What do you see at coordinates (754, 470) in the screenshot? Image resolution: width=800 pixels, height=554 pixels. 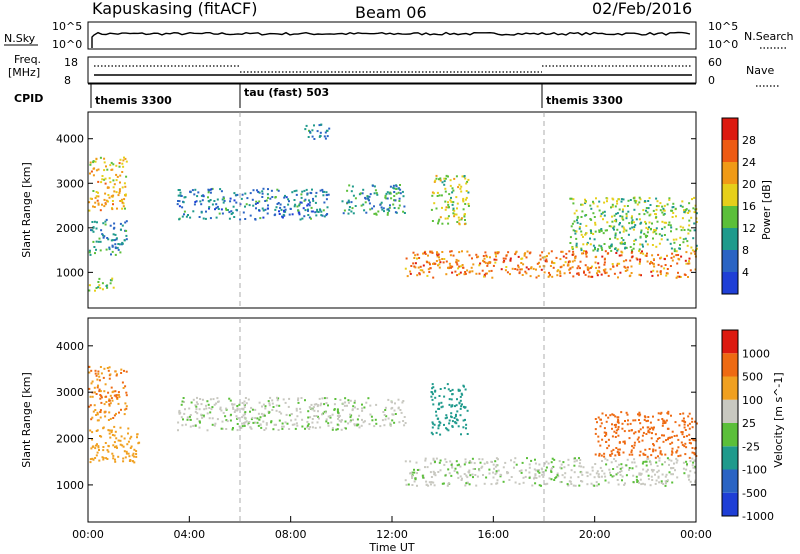 I see `colorbar-tick-label: -100` at bounding box center [754, 470].